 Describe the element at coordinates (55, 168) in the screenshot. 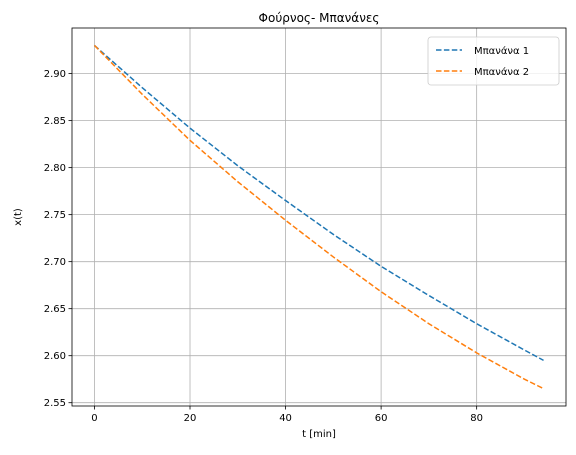

I see `y-tick-label: 2.80` at that location.